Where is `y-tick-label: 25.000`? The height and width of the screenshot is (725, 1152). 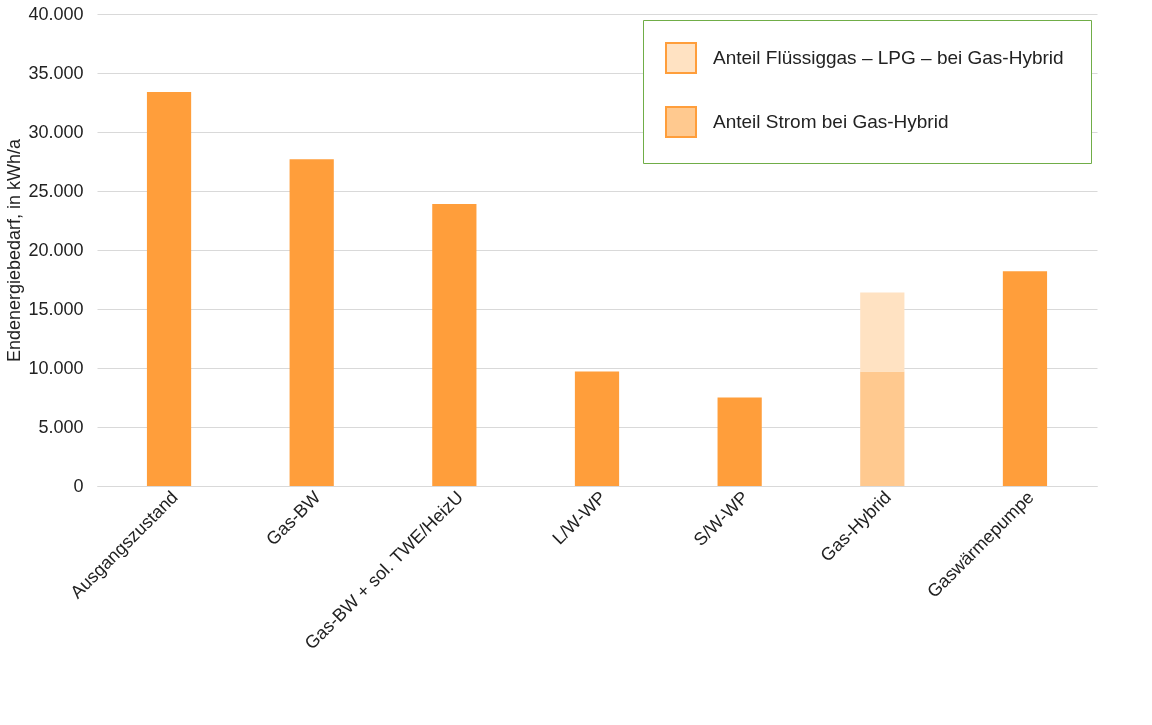 y-tick-label: 25.000 is located at coordinates (56, 190).